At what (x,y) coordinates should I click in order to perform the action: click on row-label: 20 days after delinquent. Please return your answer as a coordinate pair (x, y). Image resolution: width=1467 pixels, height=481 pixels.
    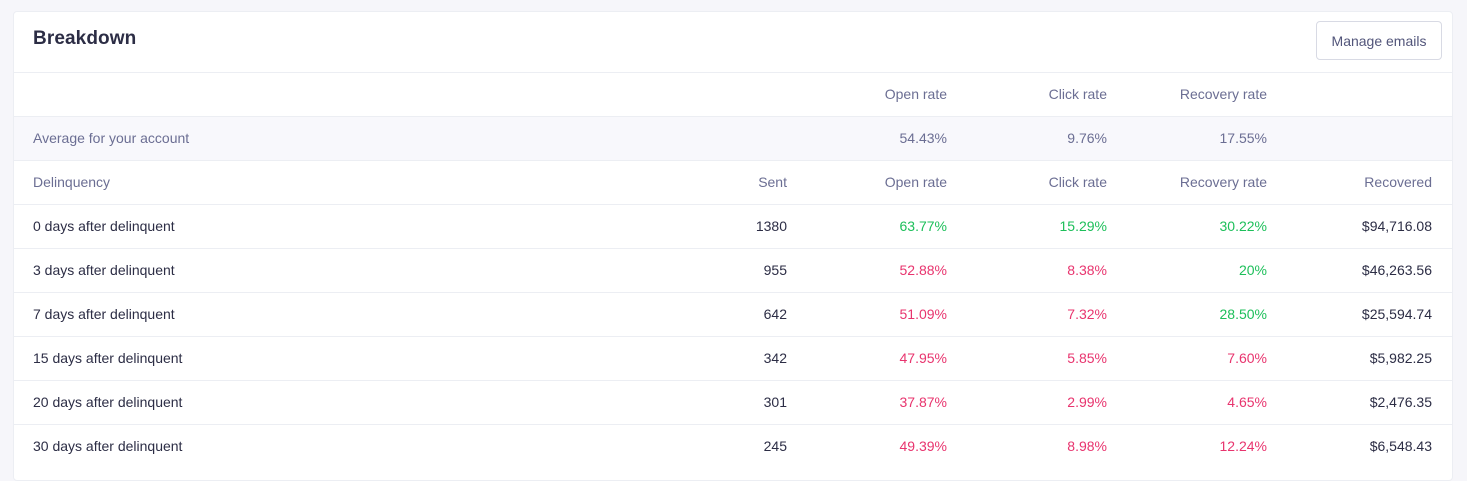
    Looking at the image, I should click on (108, 402).